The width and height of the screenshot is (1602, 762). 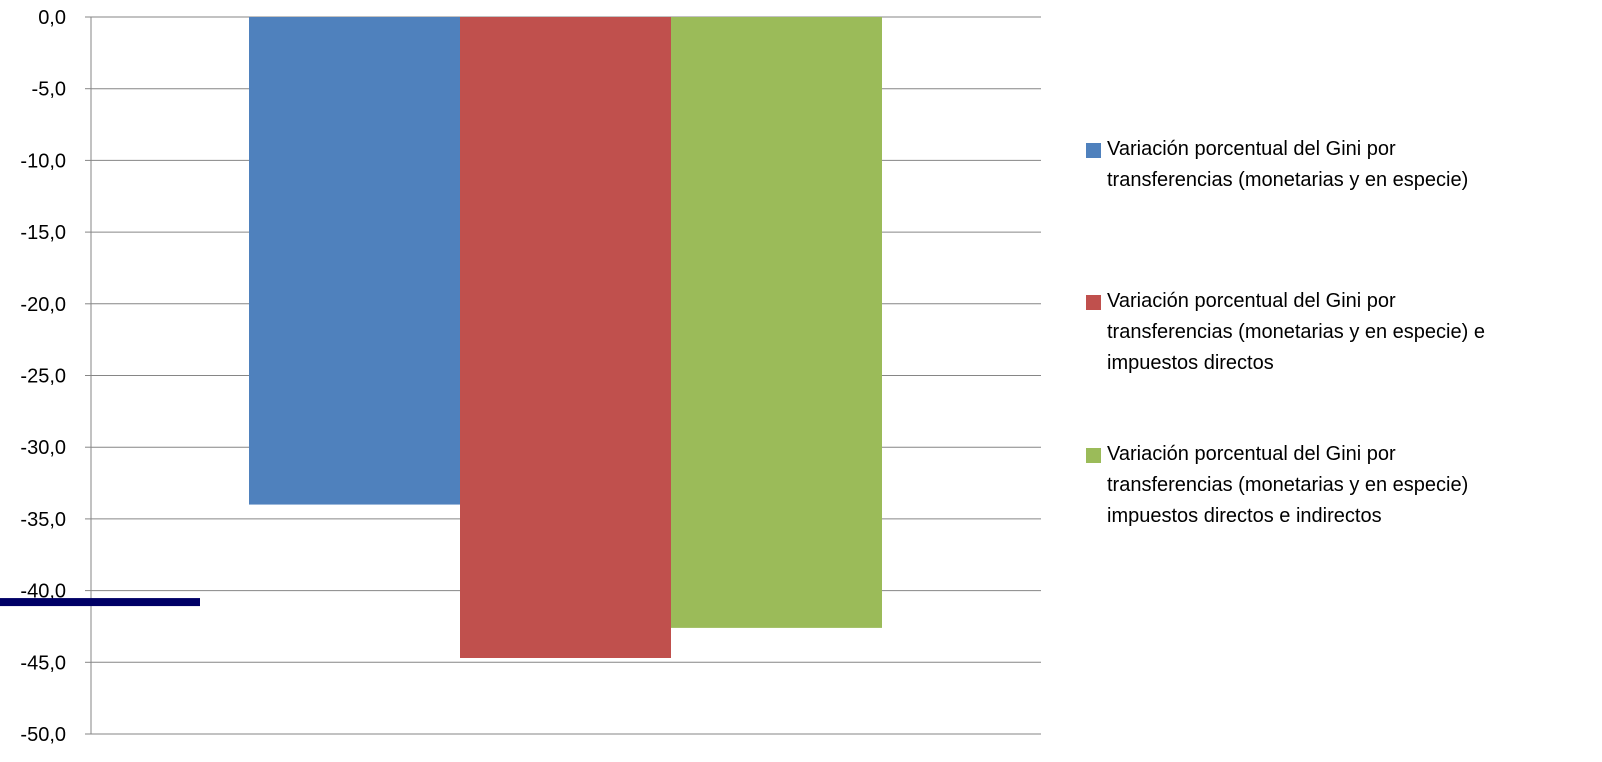 I want to click on legend-label-line: impuestos directos e indirectos, so click(x=1244, y=516).